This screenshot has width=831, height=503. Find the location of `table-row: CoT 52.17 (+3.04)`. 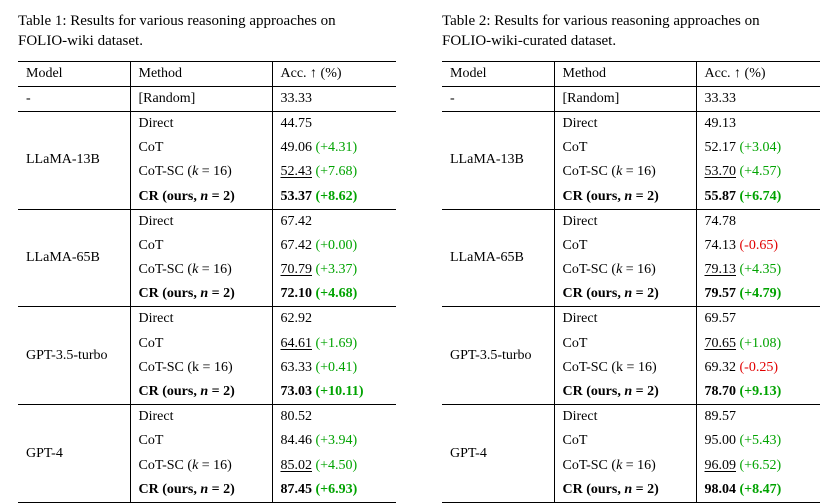

table-row: CoT 52.17 (+3.04) is located at coordinates (631, 148).